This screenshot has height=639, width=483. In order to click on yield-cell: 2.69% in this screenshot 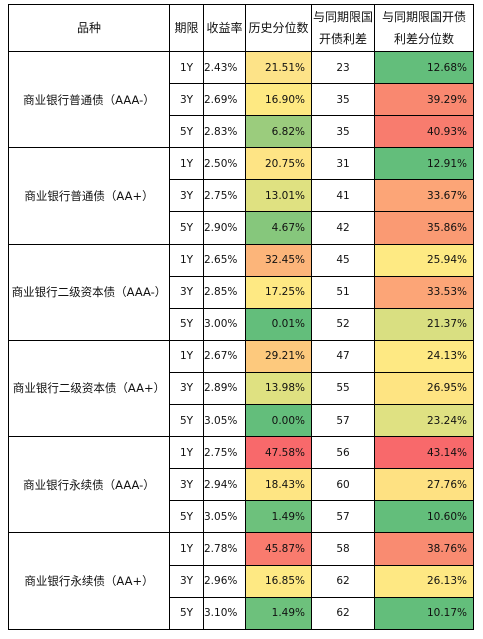, I will do `click(224, 100)`.